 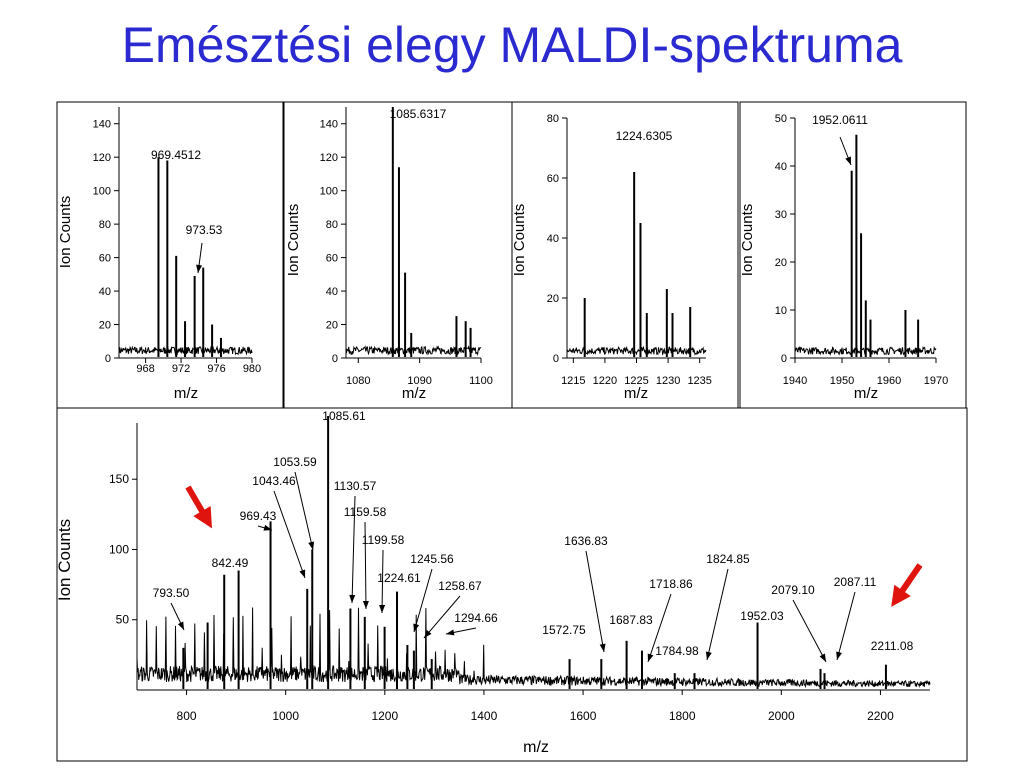 I want to click on peak-label: 2087.11, so click(x=855, y=582).